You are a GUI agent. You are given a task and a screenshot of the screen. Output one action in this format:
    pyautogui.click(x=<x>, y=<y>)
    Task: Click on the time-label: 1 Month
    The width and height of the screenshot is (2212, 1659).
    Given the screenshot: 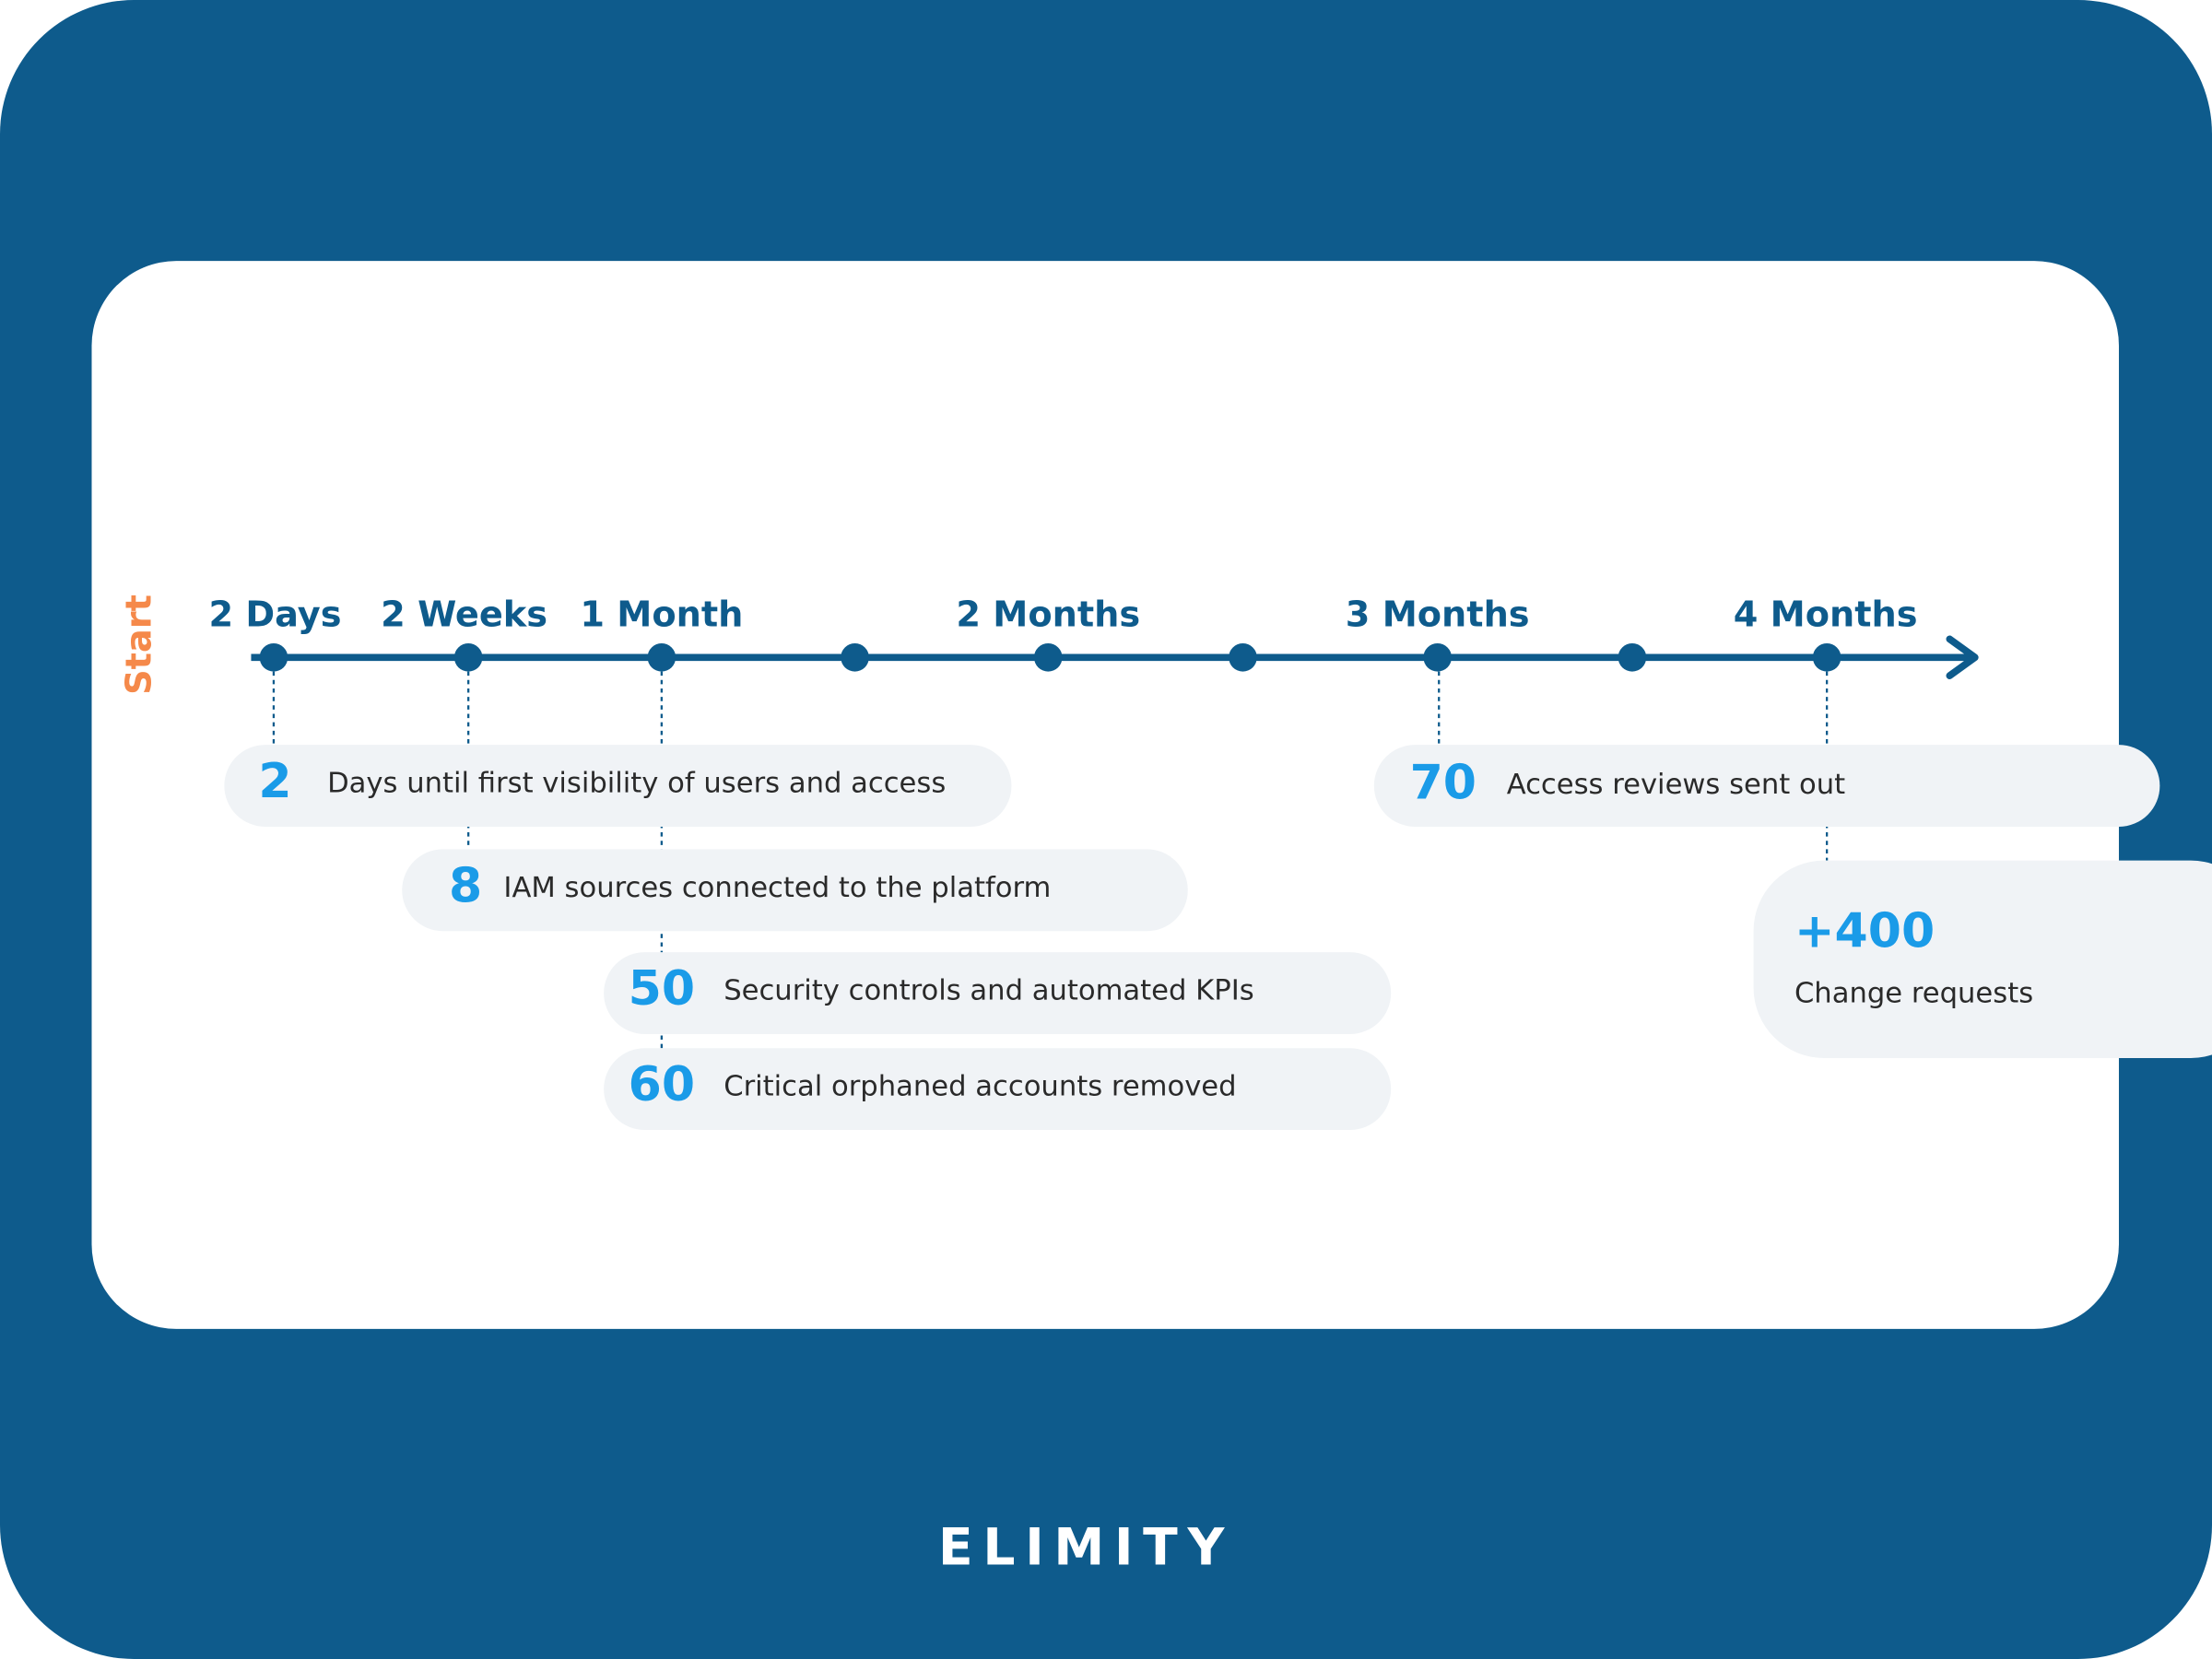 What is the action you would take?
    pyautogui.click(x=661, y=614)
    